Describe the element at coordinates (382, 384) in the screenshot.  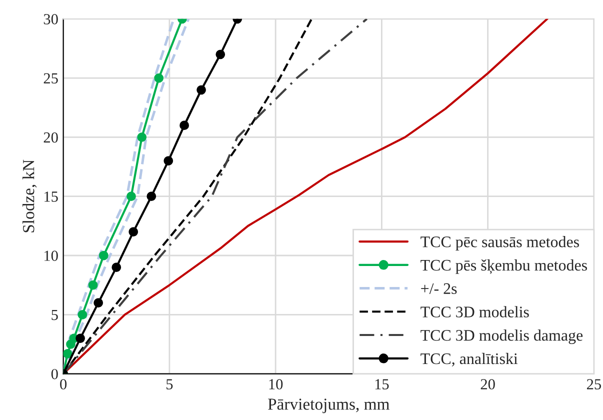
I see `x-tick-label: 15` at that location.